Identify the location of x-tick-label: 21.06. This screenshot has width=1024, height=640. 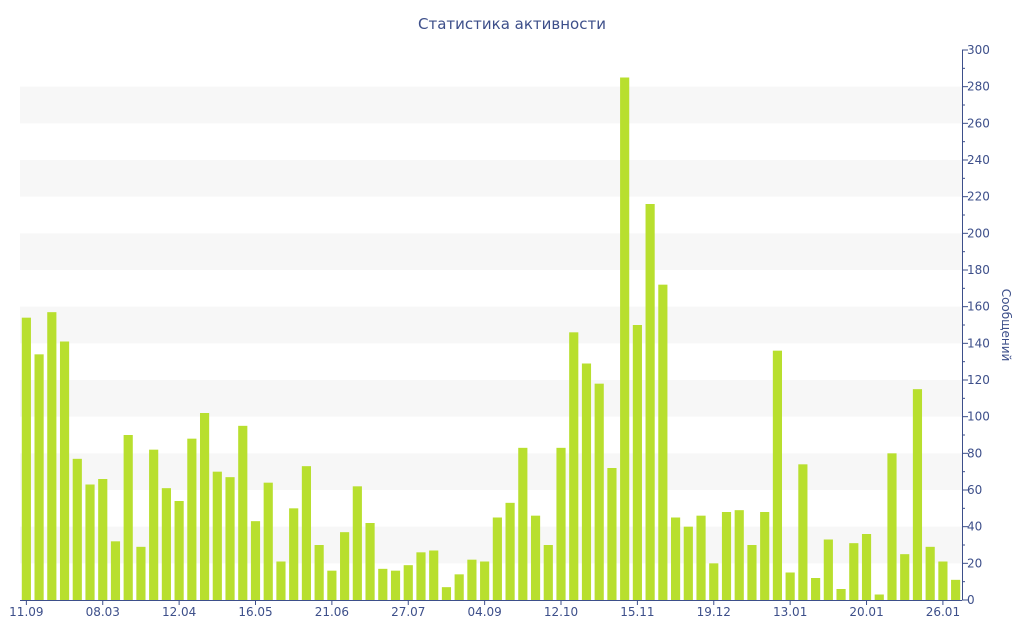
(332, 612).